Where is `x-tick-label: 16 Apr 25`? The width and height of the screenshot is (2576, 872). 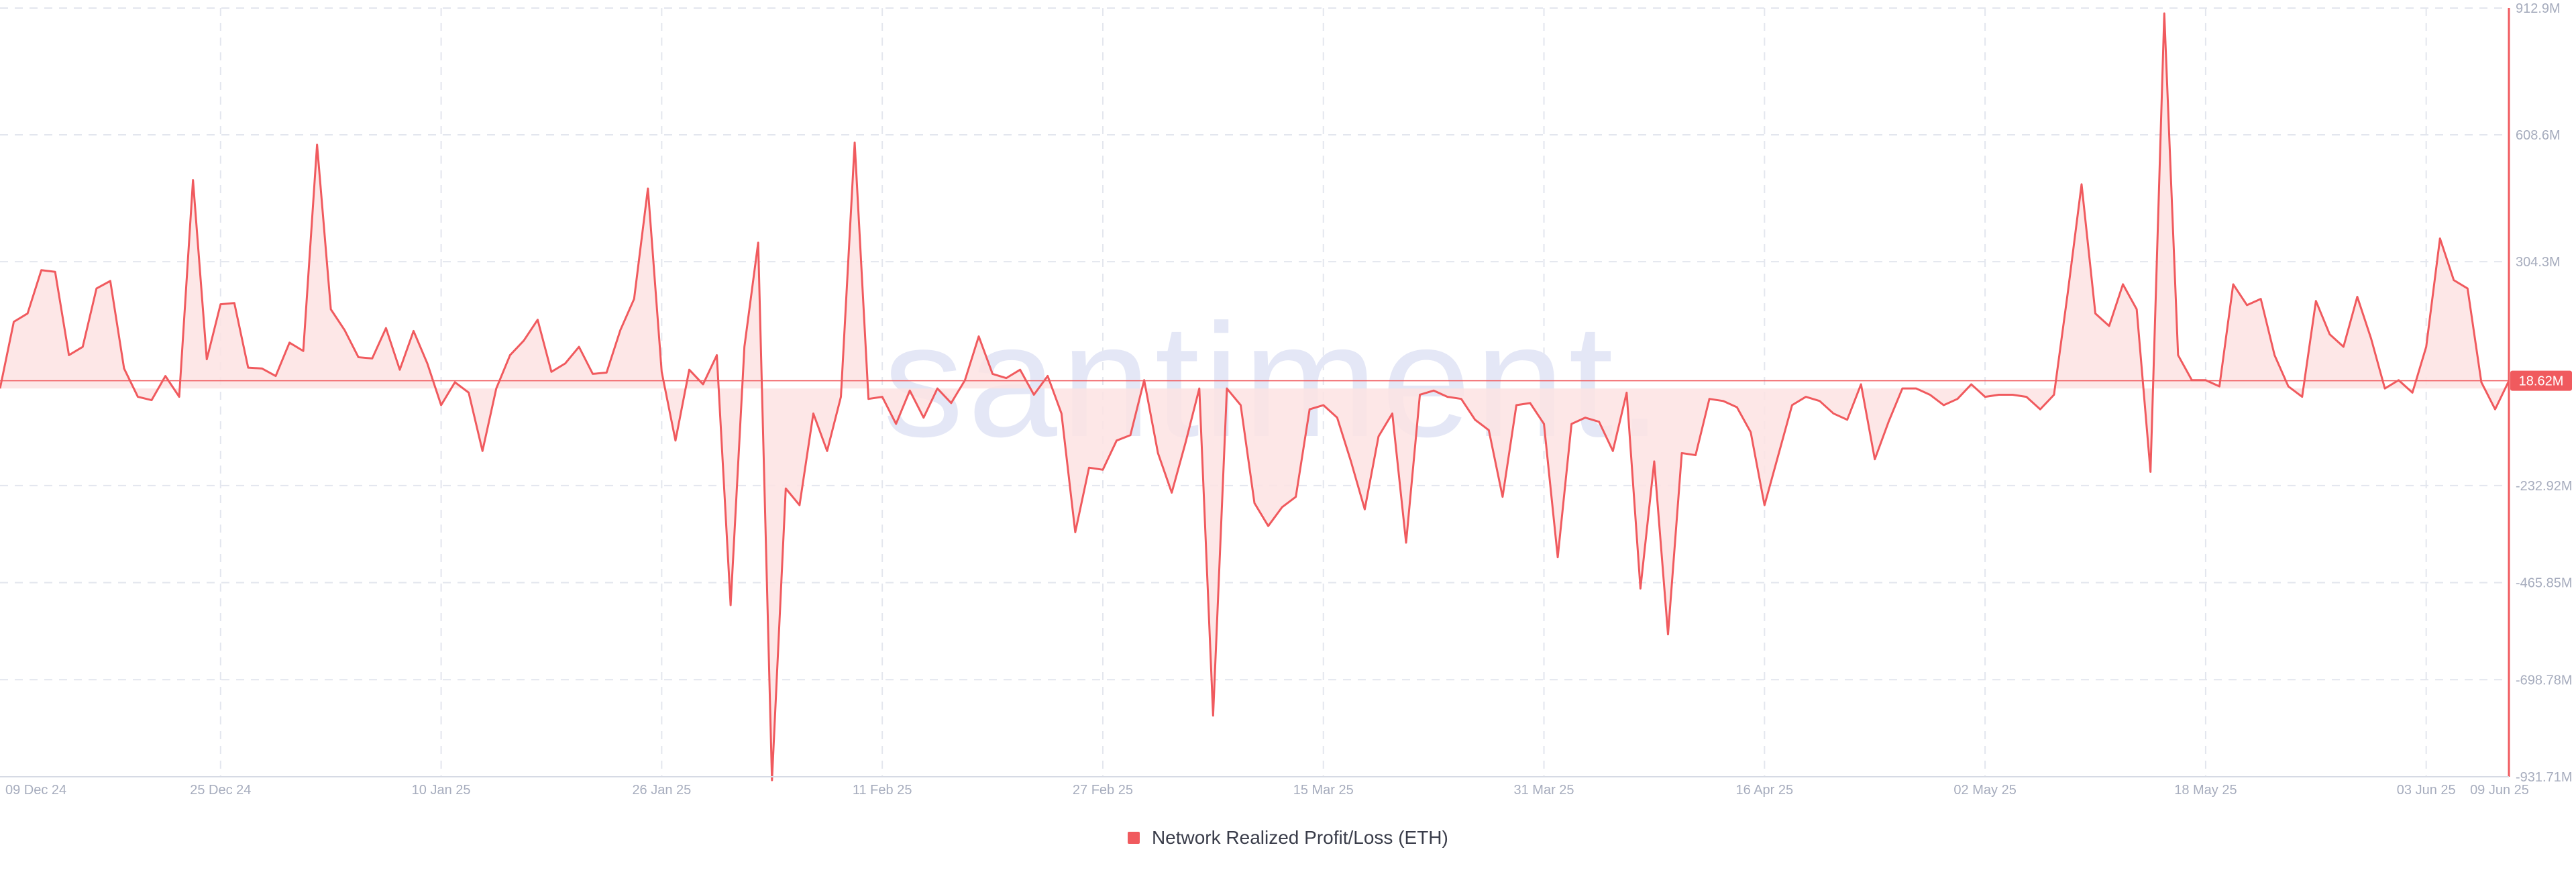 x-tick-label: 16 Apr 25 is located at coordinates (1765, 790).